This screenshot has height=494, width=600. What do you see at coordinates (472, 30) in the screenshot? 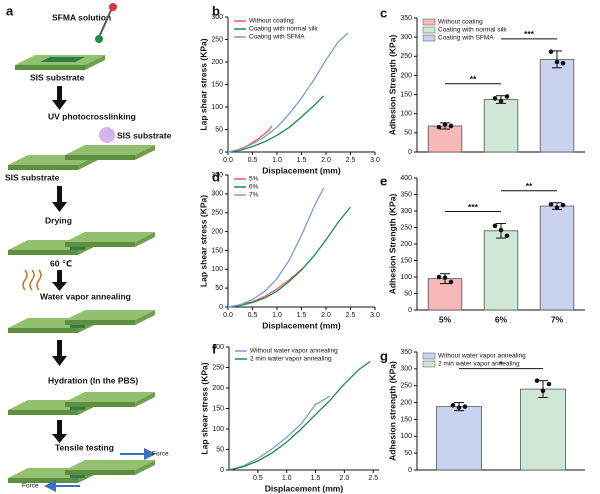
I see `legend-label: Coating with normal silk` at bounding box center [472, 30].